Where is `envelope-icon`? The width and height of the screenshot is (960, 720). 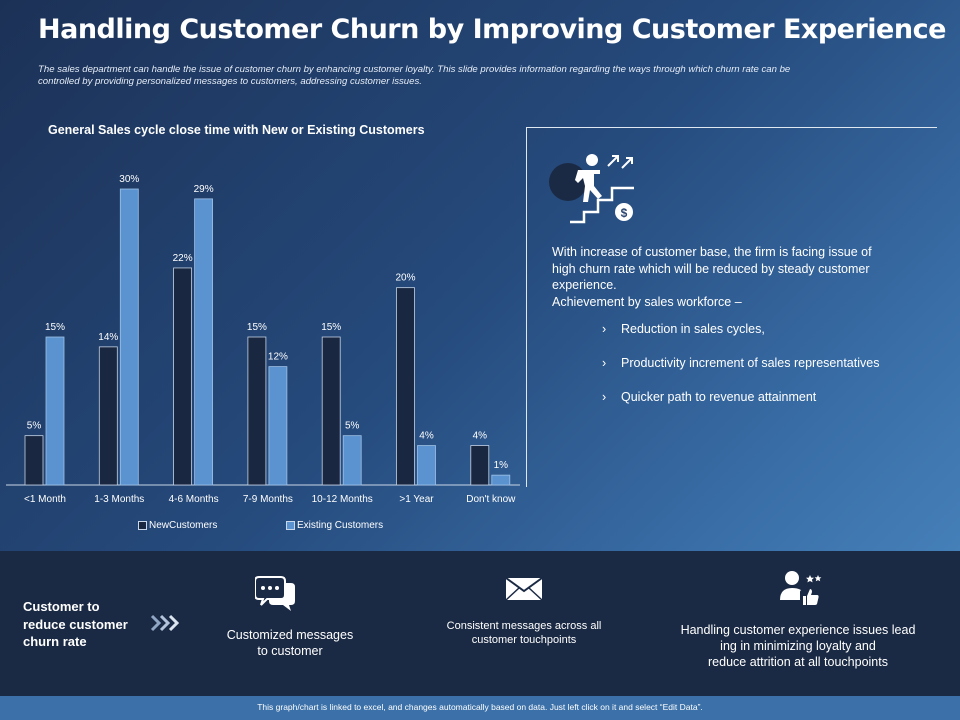
envelope-icon is located at coordinates (524, 589).